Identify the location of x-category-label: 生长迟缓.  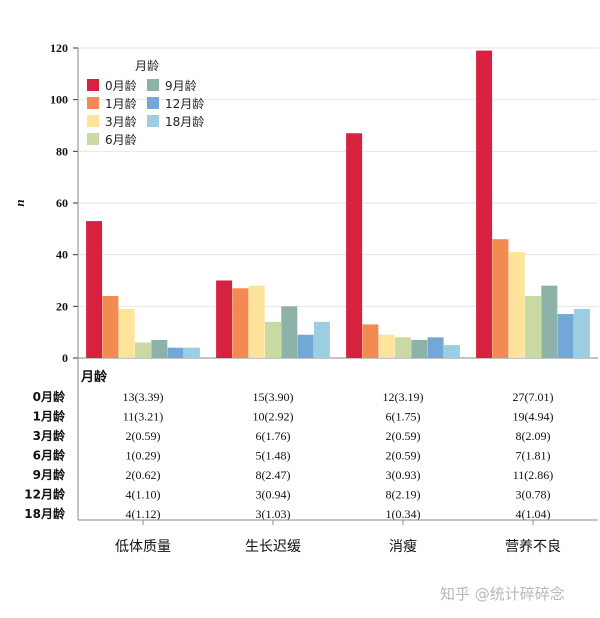
(273, 547).